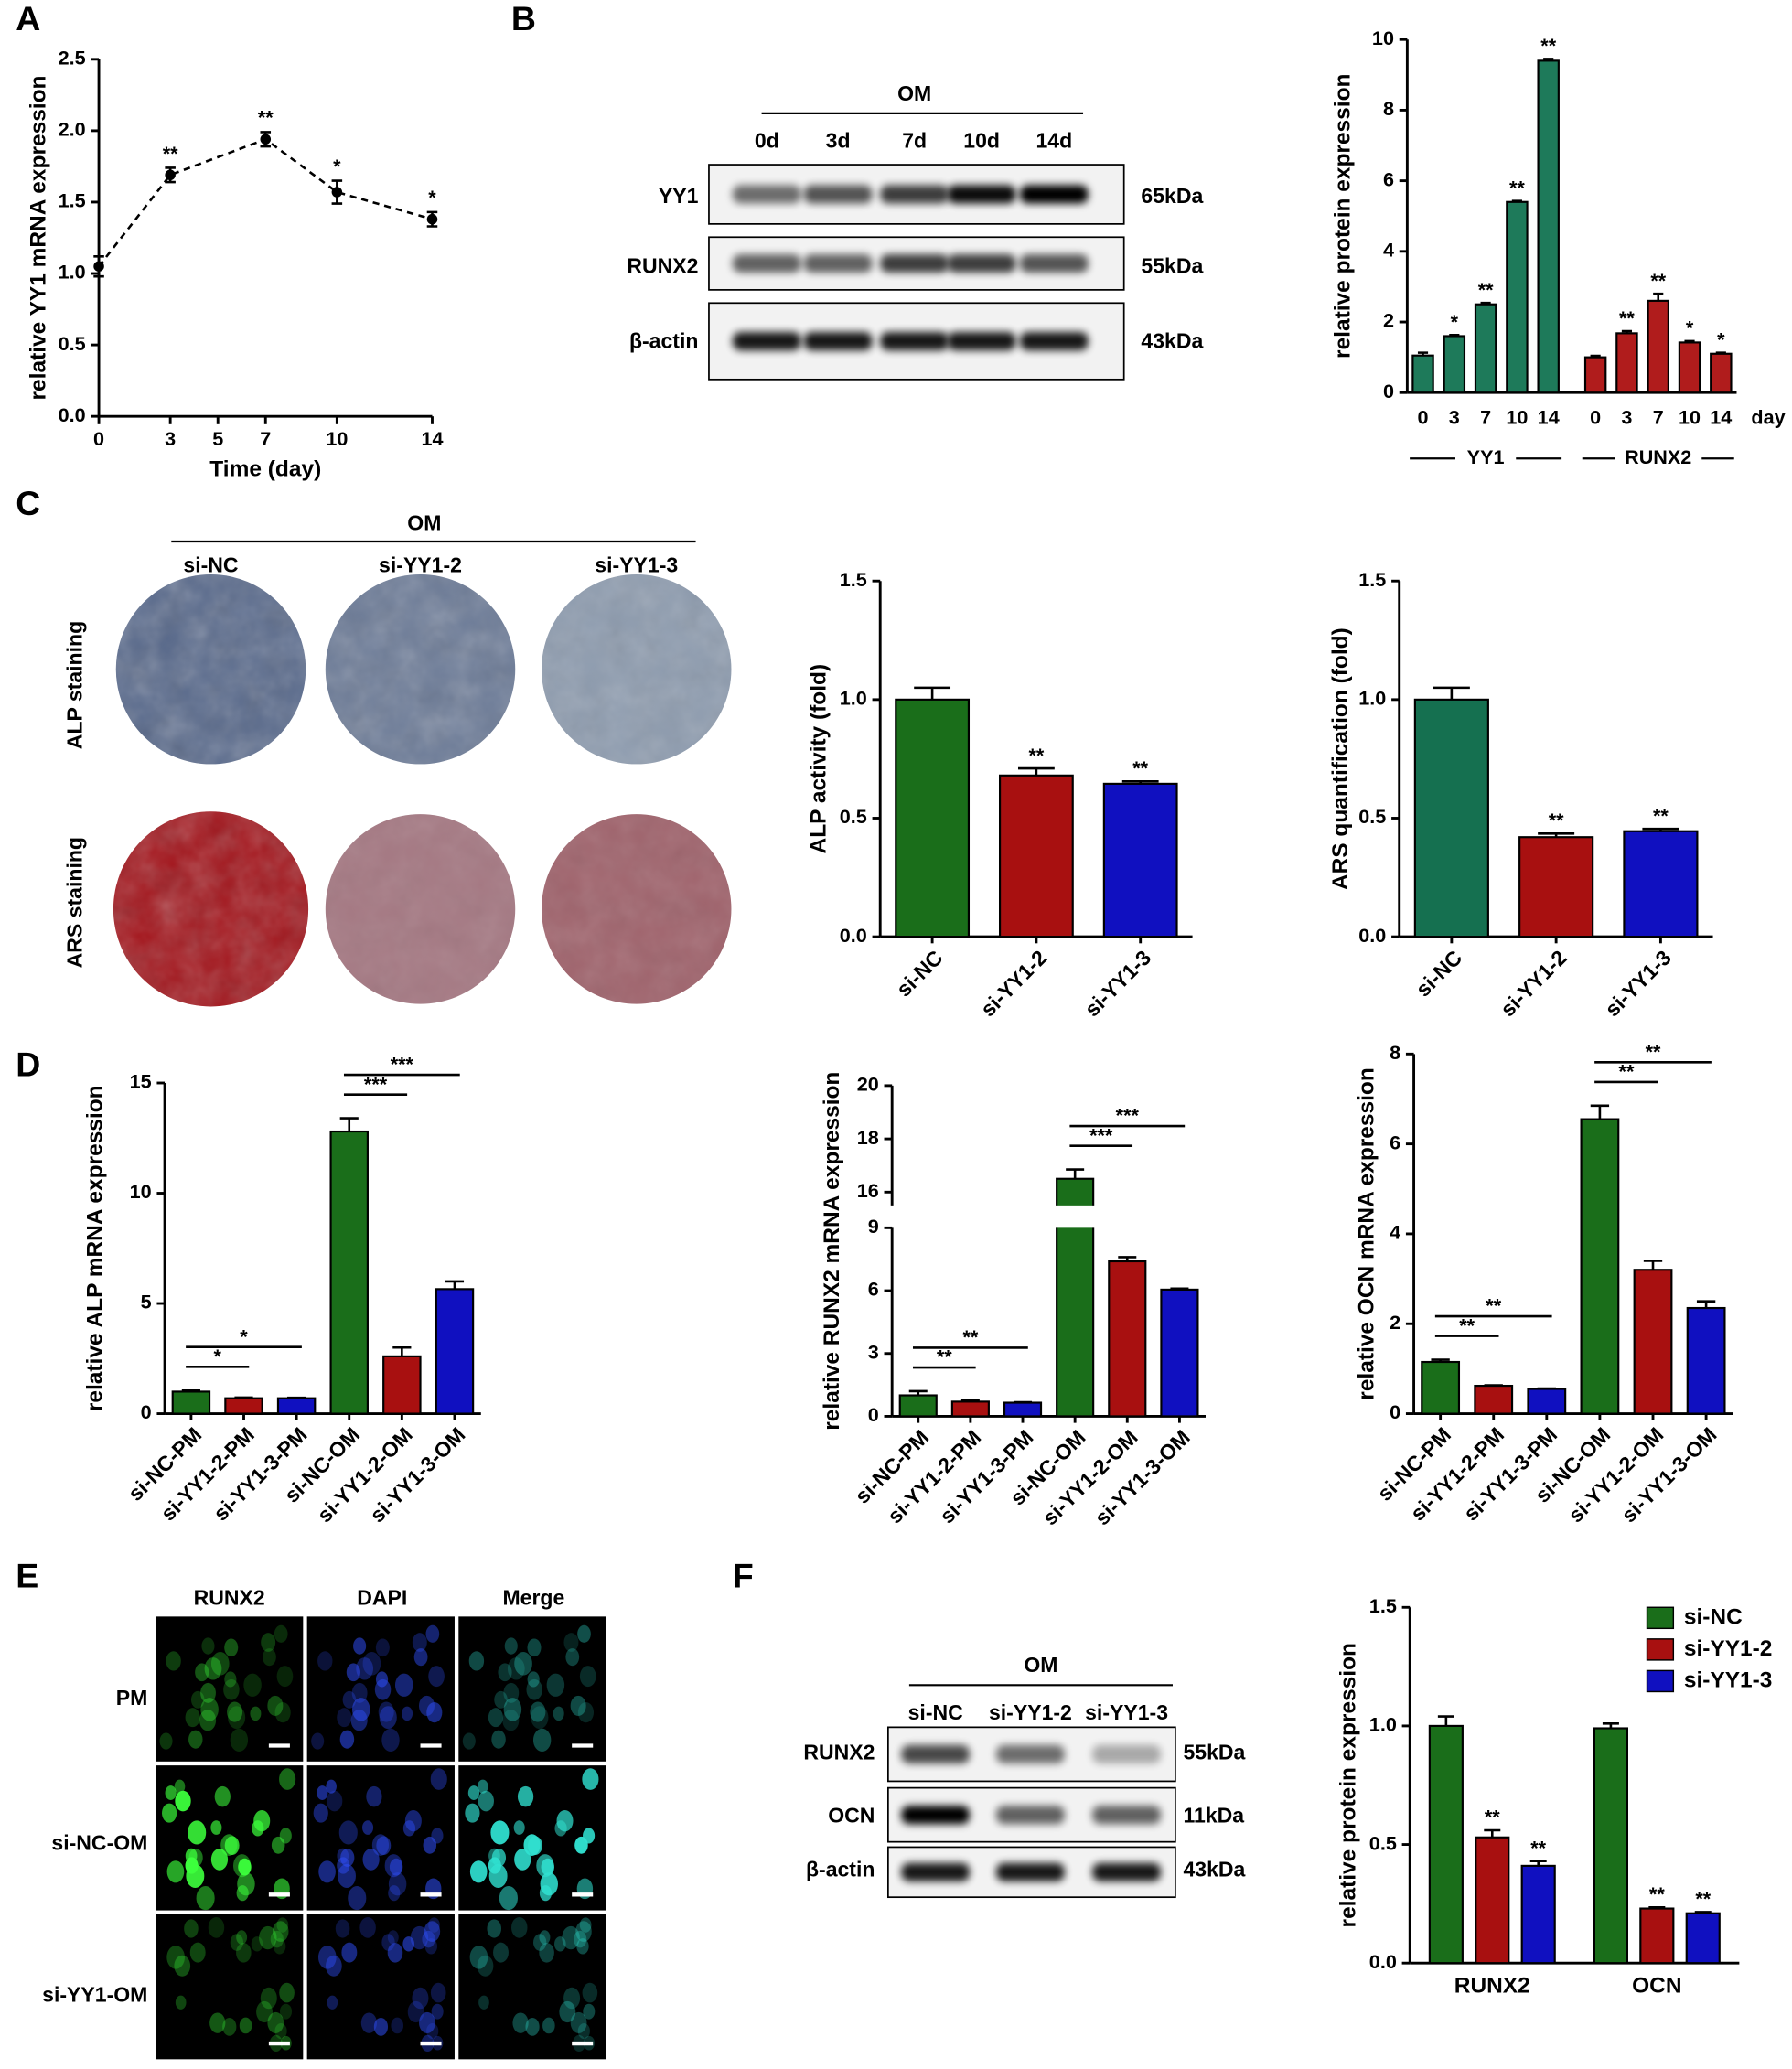  Describe the element at coordinates (422, 791) in the screenshot. I see `staining-images` at that location.